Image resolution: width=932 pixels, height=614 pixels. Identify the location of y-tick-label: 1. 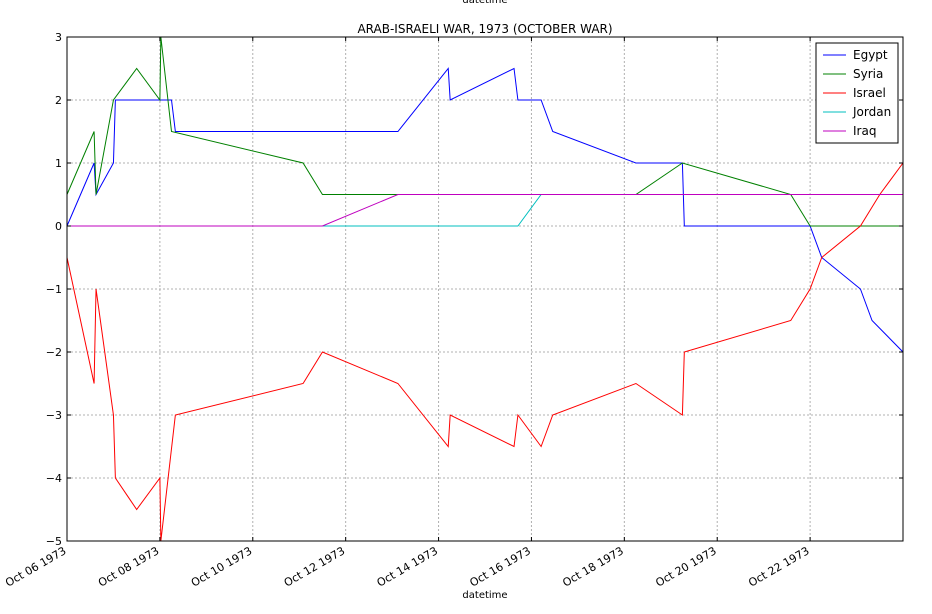
(58, 163).